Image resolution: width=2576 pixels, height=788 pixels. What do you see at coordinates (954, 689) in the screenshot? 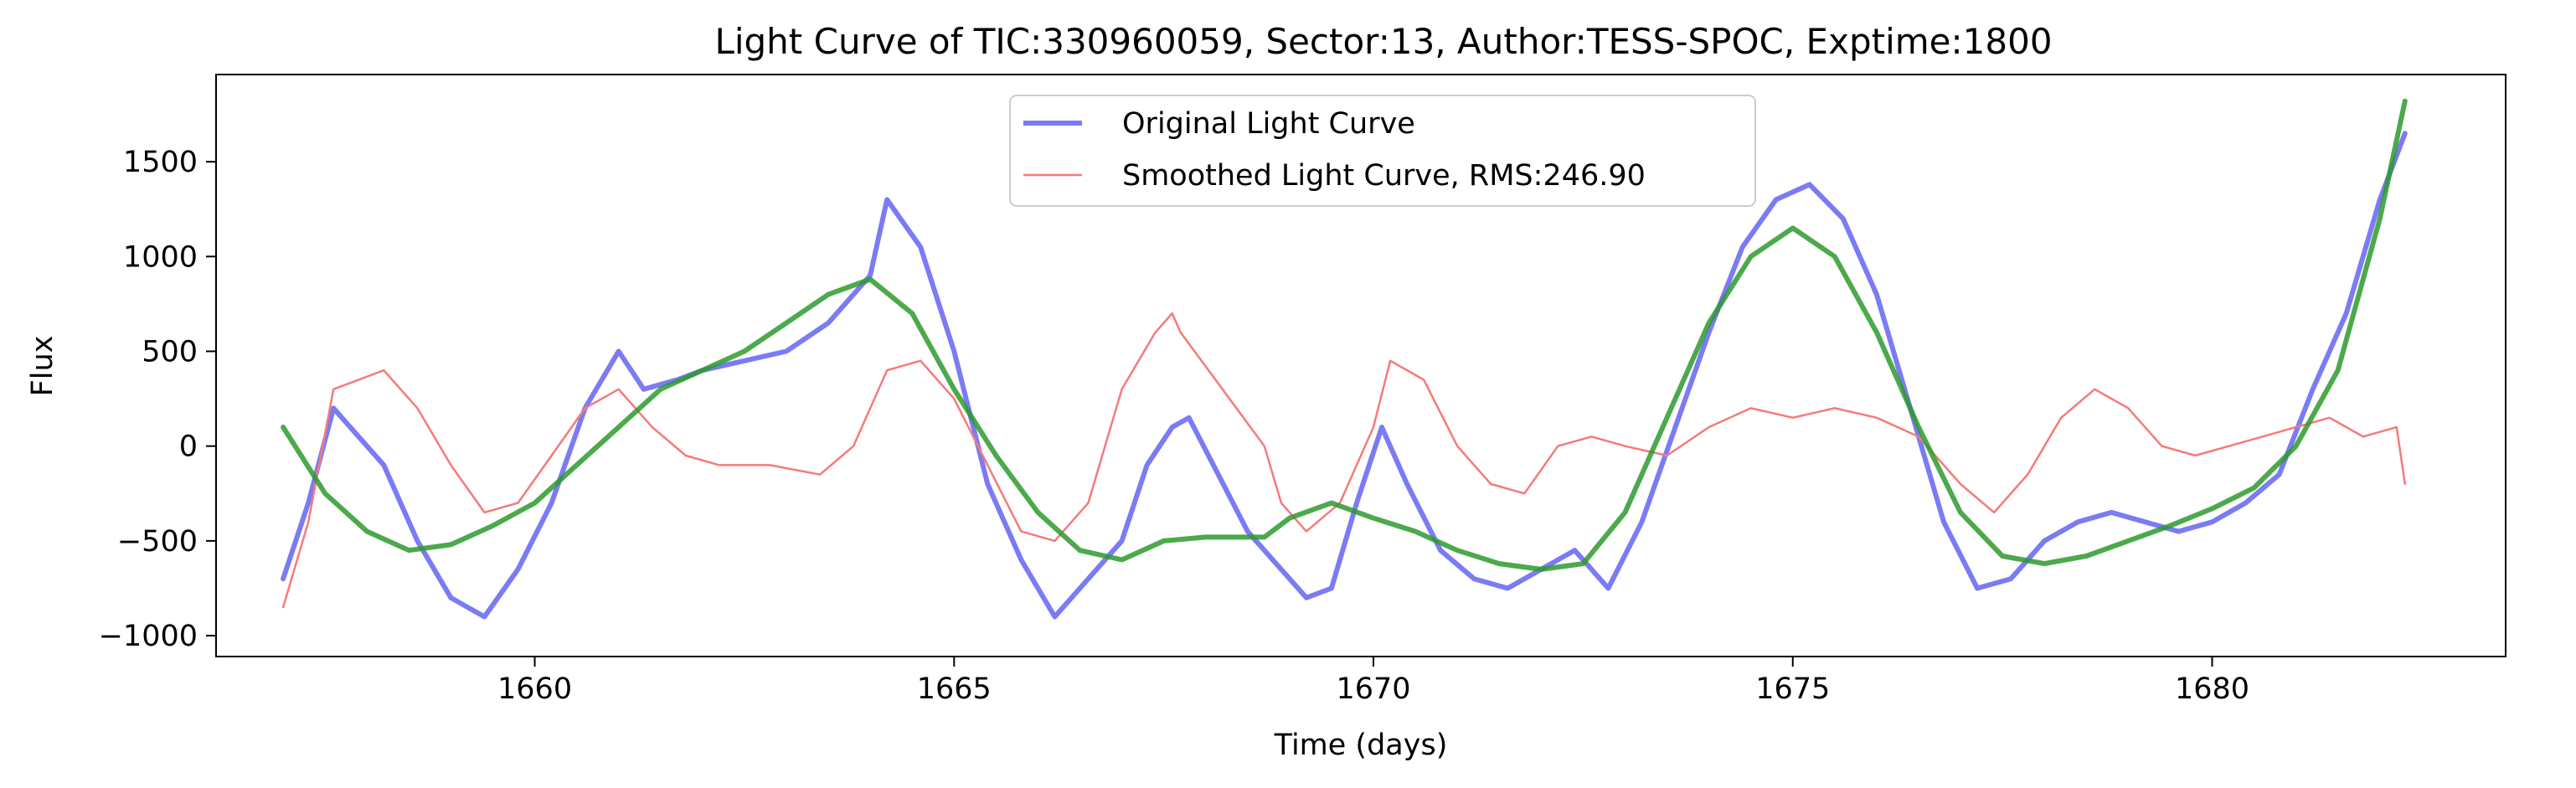
I see `x-tick-label: 1665` at bounding box center [954, 689].